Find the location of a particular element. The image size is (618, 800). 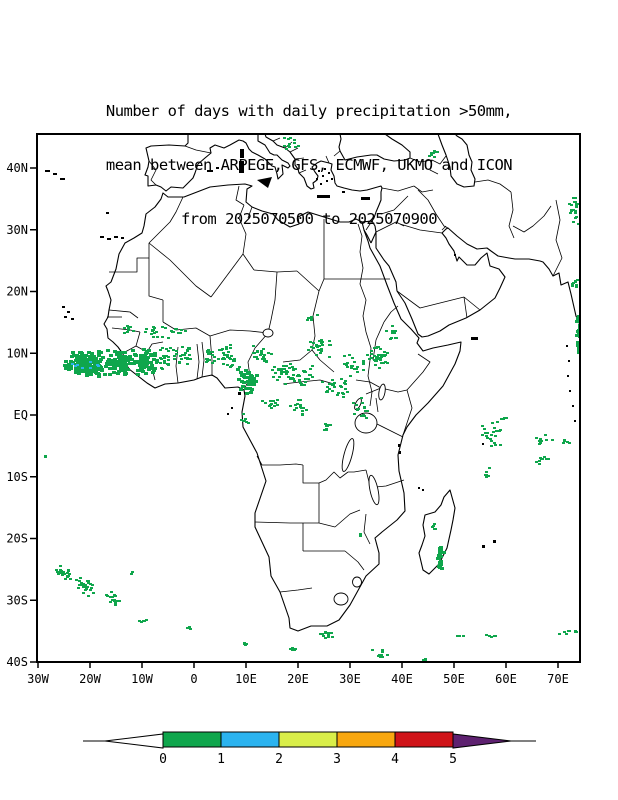

lon-tick-label: 30E is located at coordinates (350, 679).